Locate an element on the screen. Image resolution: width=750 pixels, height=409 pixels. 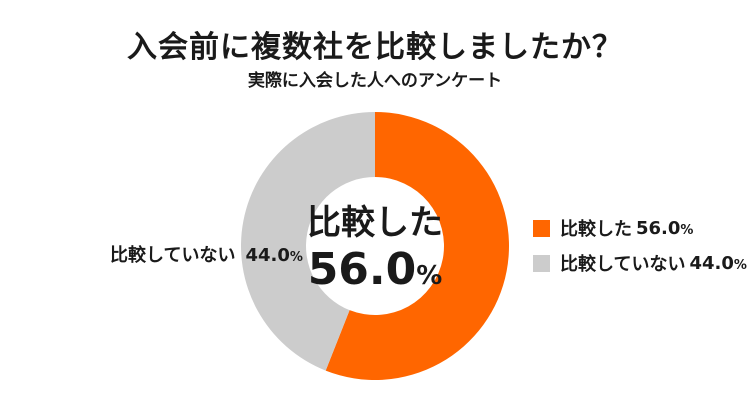
legend-item-not-compared: 比較していない 44.0% is located at coordinates (640, 263).